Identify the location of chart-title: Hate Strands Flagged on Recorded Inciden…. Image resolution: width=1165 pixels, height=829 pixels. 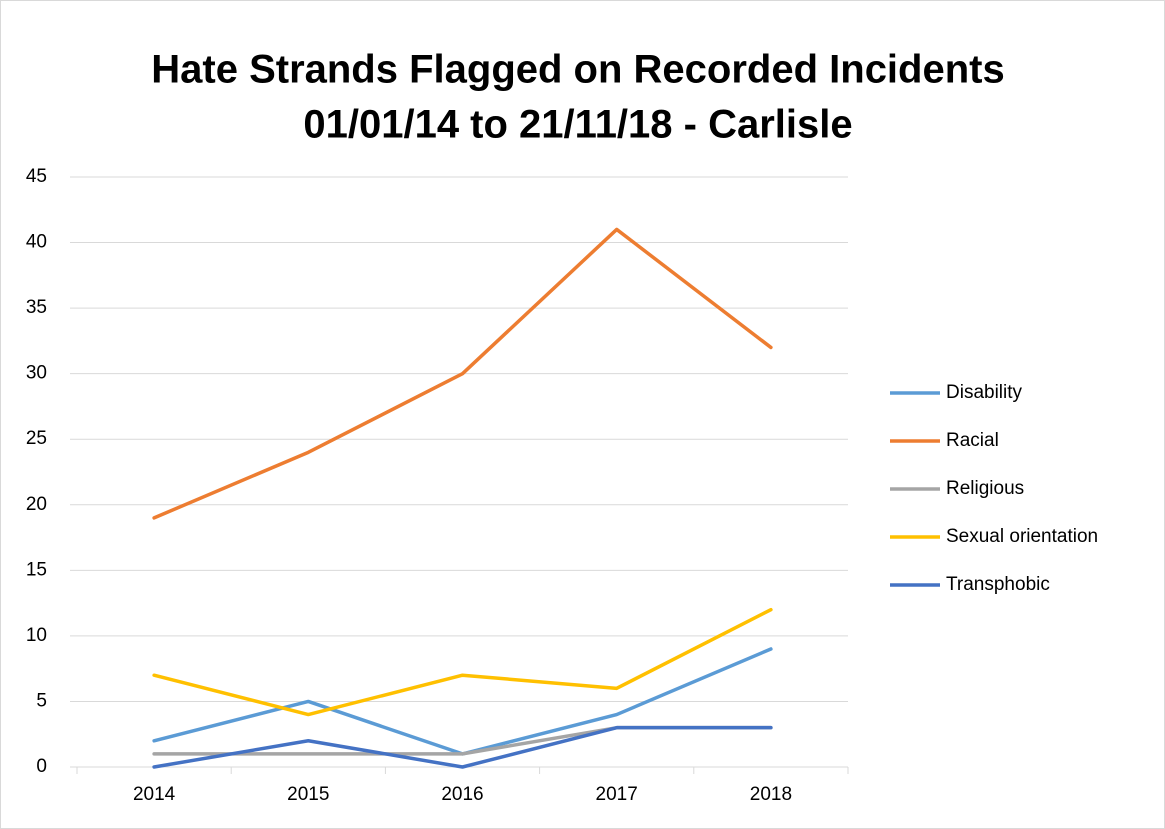
(577, 70).